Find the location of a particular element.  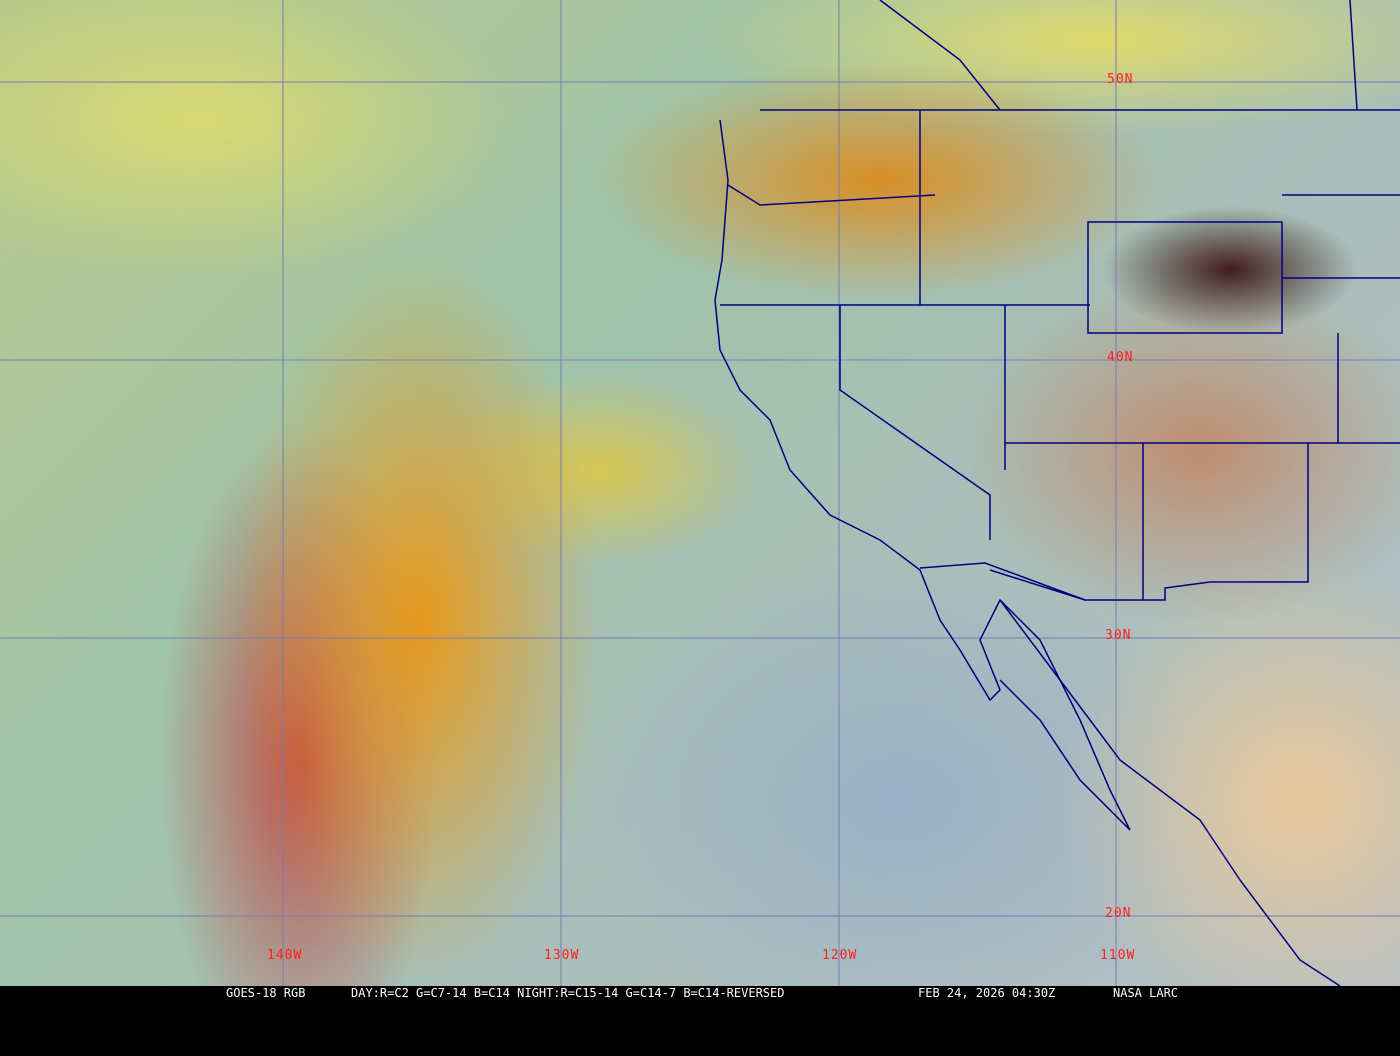

az-nm-border is located at coordinates (1194, 521).